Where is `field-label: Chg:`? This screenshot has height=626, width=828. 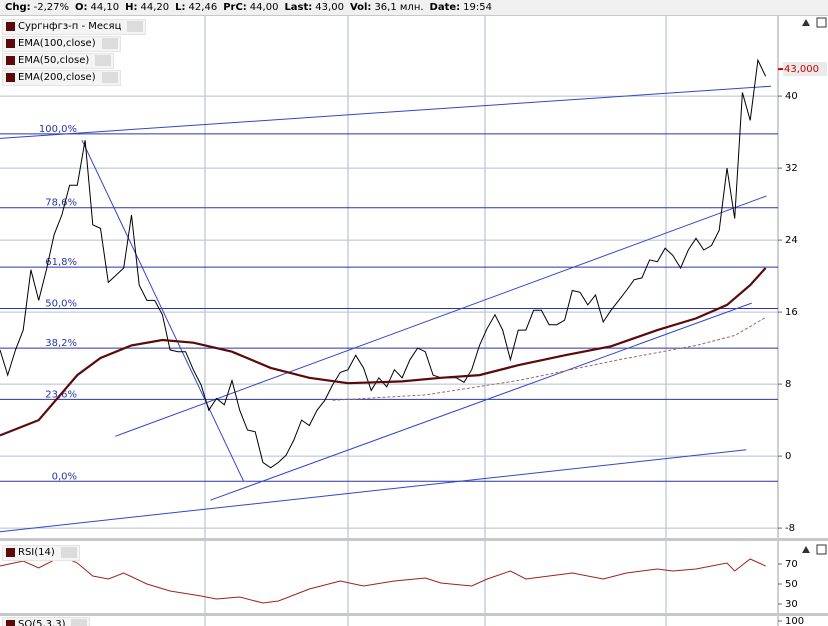 field-label: Chg: is located at coordinates (18, 7).